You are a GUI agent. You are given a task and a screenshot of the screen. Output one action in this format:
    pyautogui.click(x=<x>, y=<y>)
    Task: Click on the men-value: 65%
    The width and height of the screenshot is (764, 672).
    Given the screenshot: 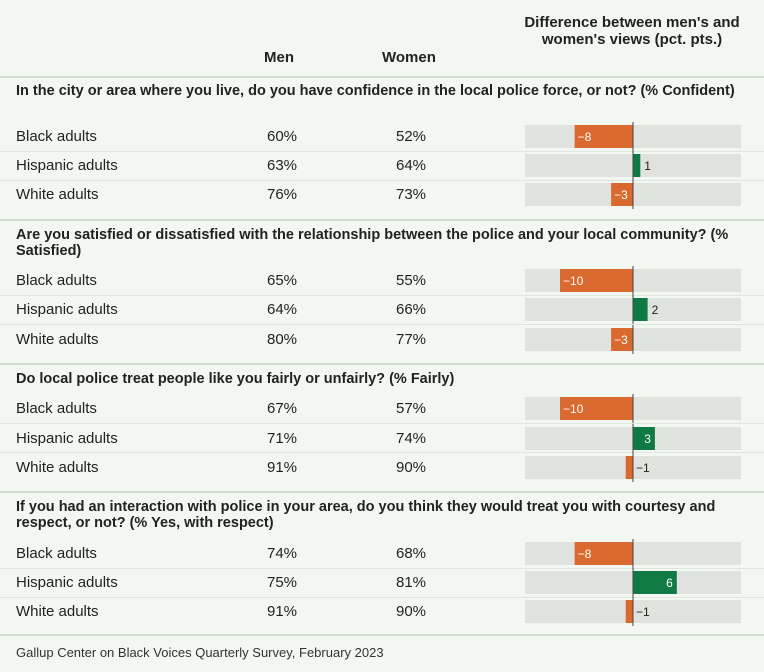 What is the action you would take?
    pyautogui.click(x=282, y=280)
    